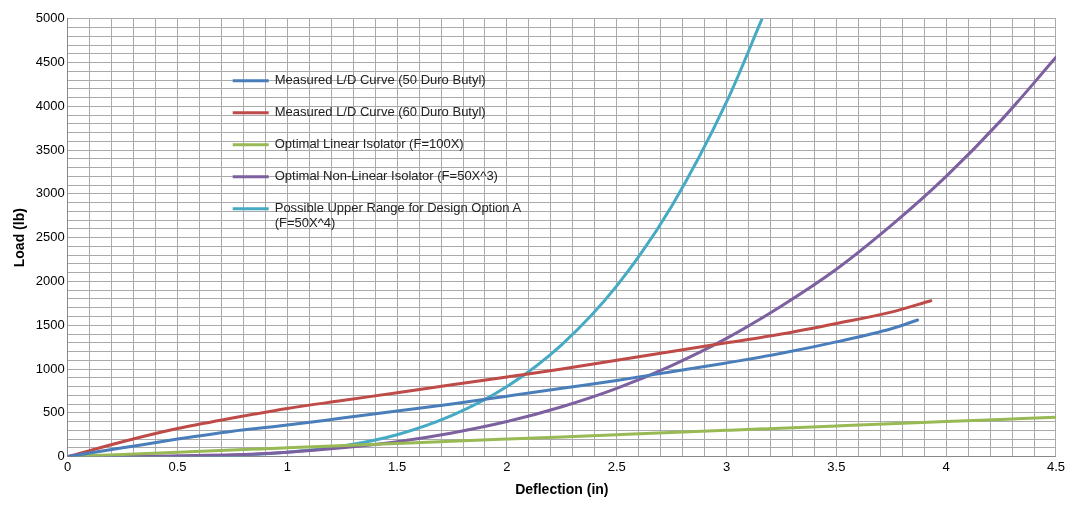 Image resolution: width=1079 pixels, height=514 pixels. I want to click on x-tick-label: 1.5, so click(397, 466).